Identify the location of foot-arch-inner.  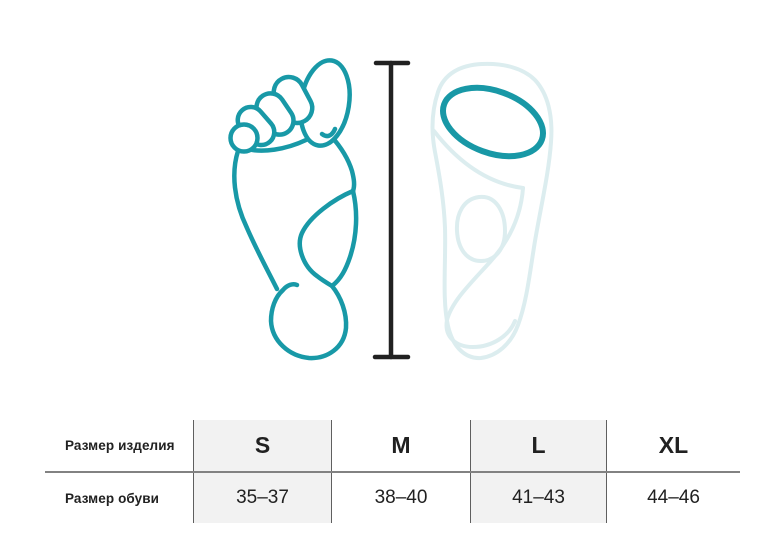
(326, 238).